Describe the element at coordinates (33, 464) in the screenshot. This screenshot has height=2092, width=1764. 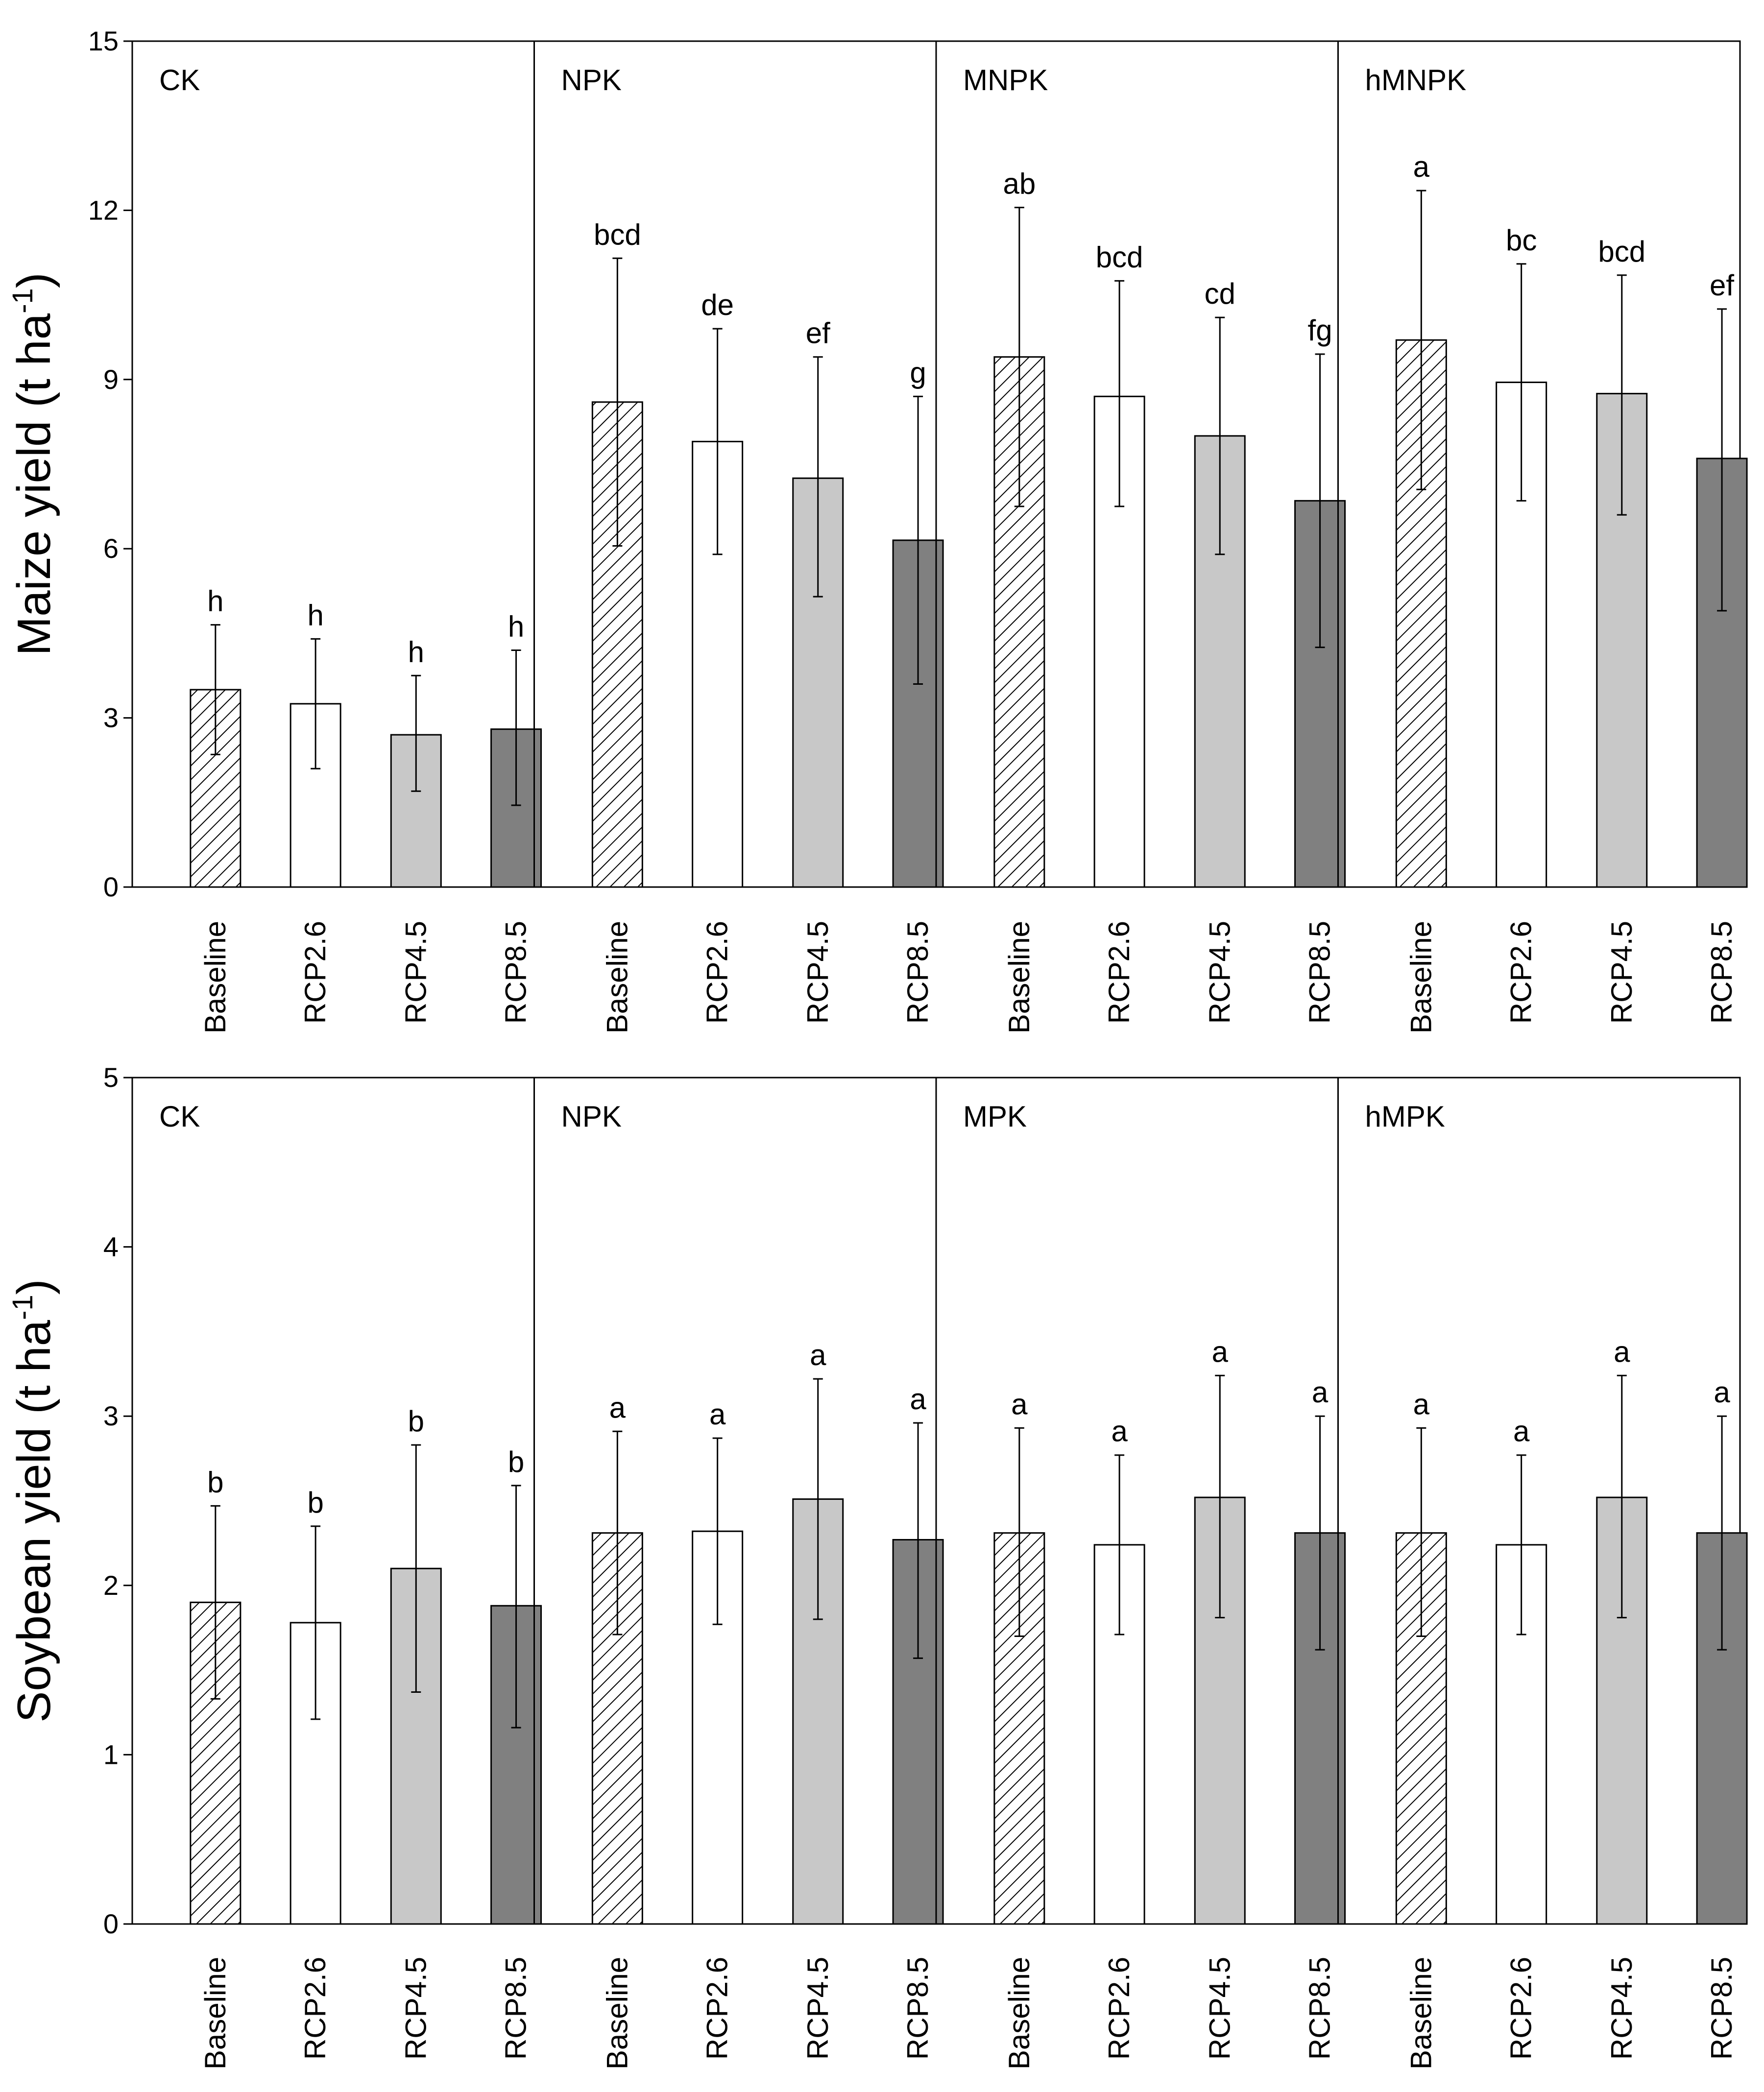
I see `y-axis-label: Maize yield (t ha-1)` at that location.